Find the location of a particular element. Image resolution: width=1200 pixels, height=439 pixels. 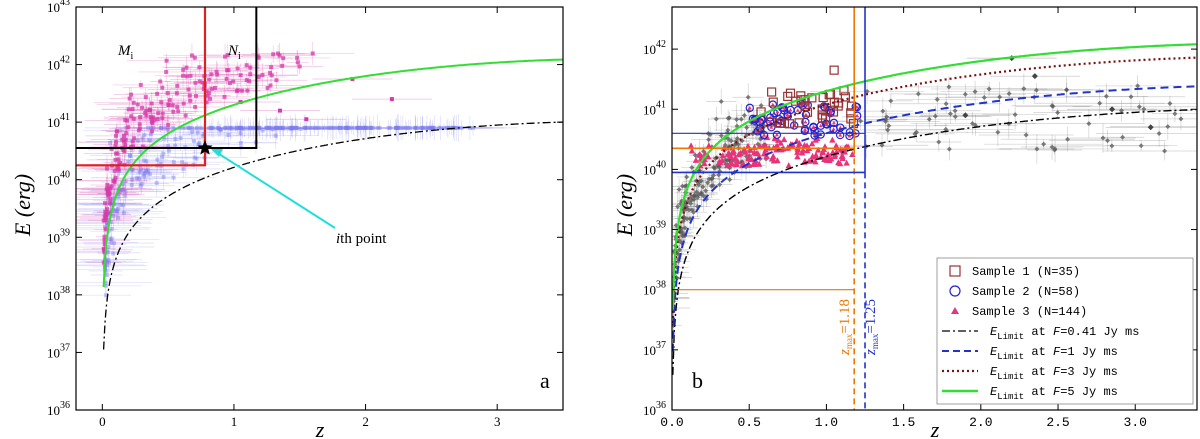

zmax-label-orange: zmax=1.18 is located at coordinates (845, 327).